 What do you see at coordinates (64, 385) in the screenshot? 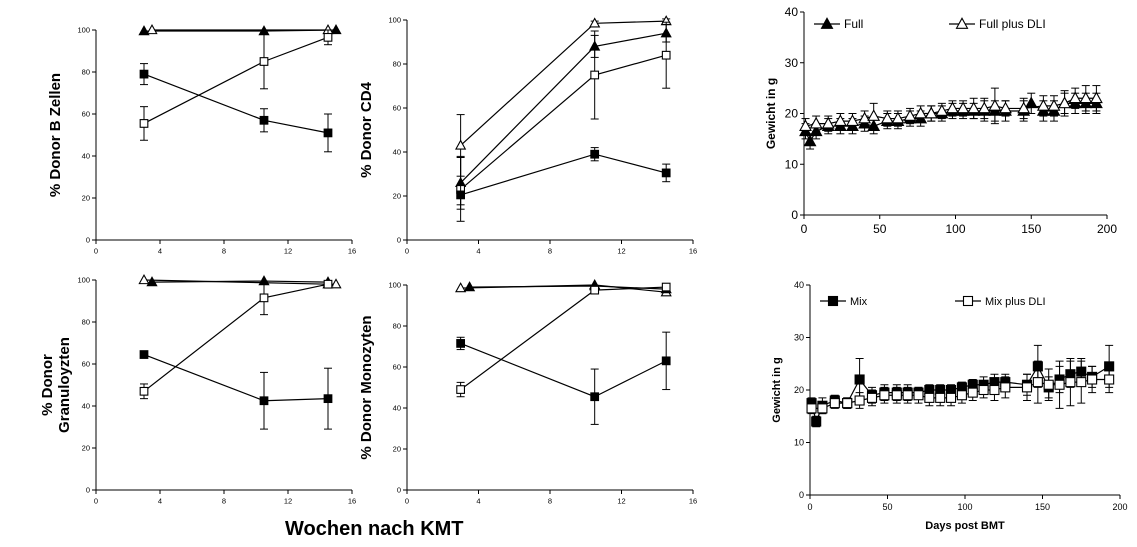
I see `y-axis-label: Granuloyzten` at bounding box center [64, 385].